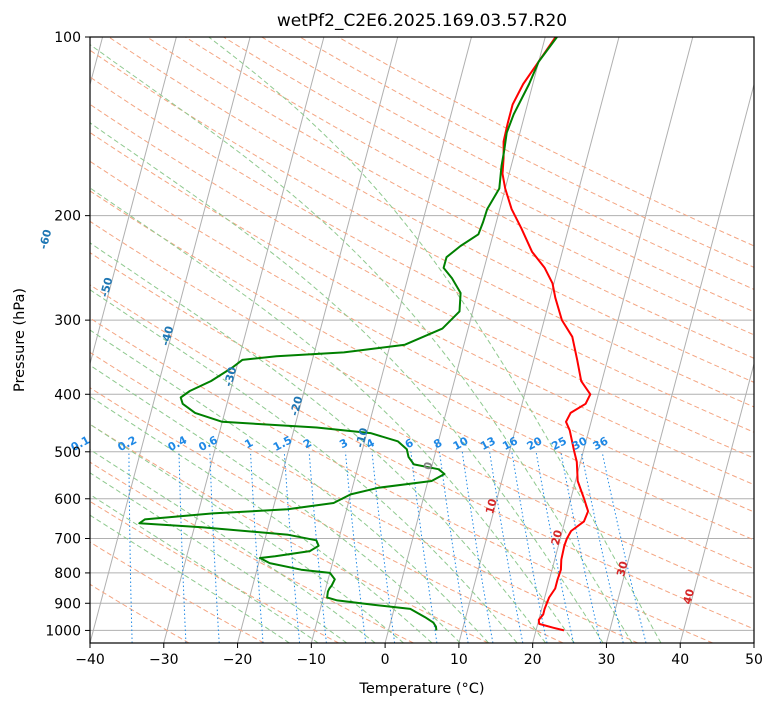 Image resolution: width=775 pixels, height=712 pixels. I want to click on mixing-ratio-label: 25, so click(559, 443).